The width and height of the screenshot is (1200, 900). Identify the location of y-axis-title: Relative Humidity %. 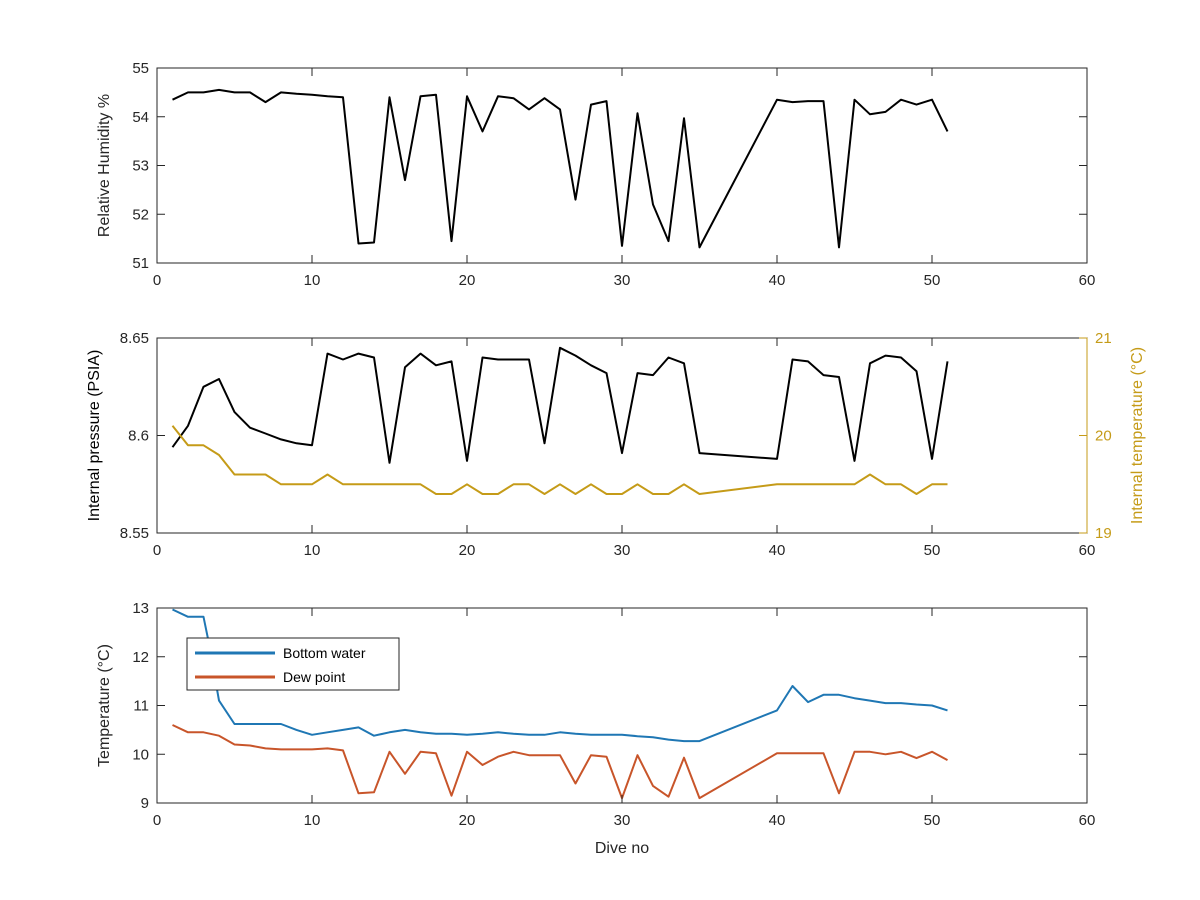
(104, 165).